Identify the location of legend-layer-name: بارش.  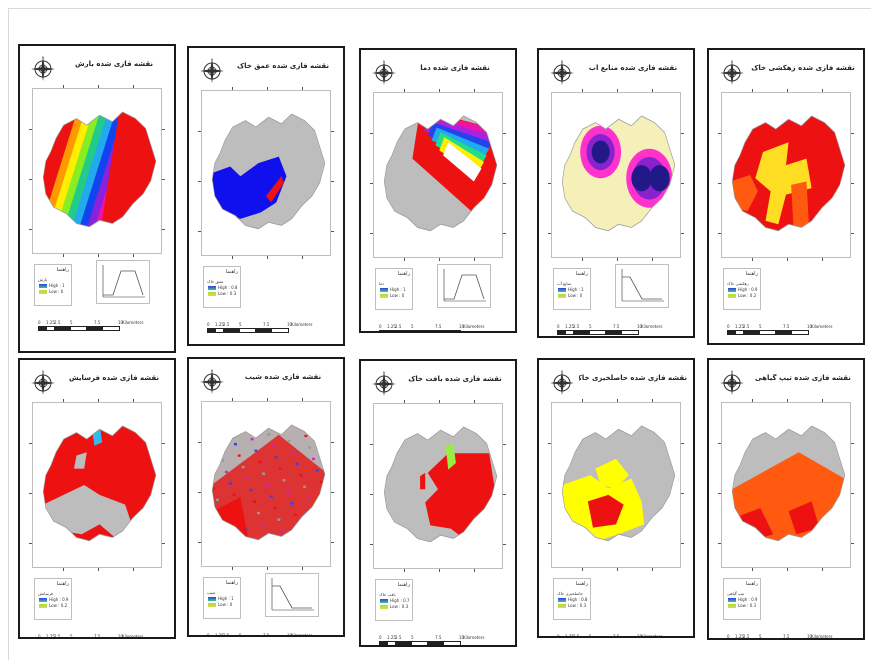
(43, 279).